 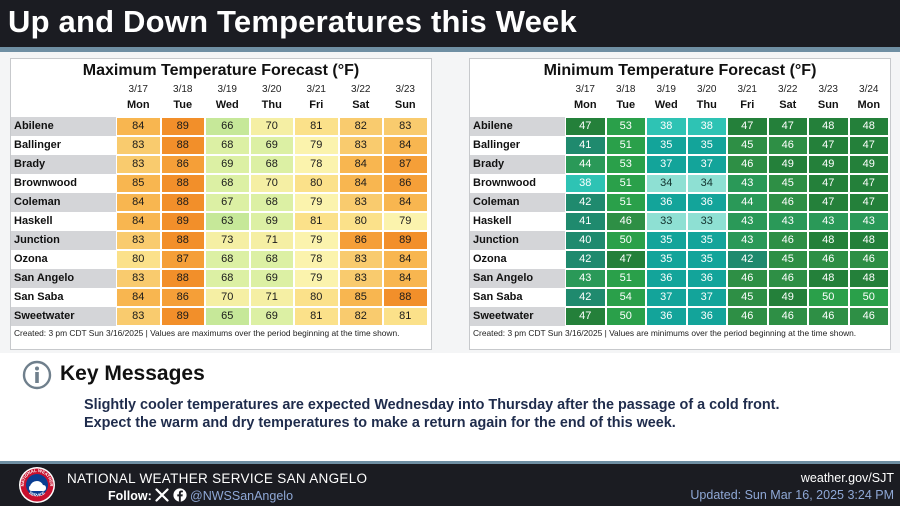 I want to click on max-temp-cell: 82, so click(x=360, y=316).